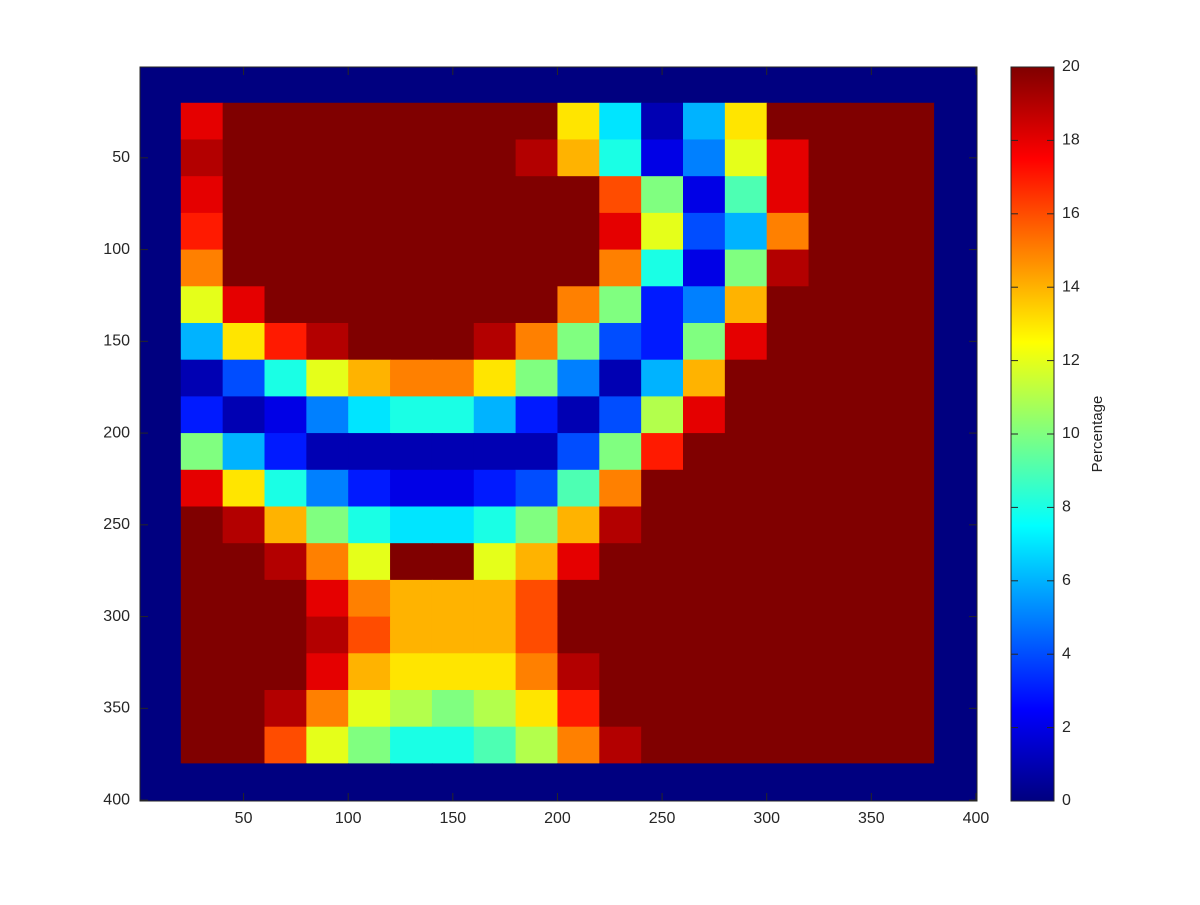 Image resolution: width=1200 pixels, height=905 pixels. Describe the element at coordinates (1066, 727) in the screenshot. I see `colorbar-tick-label: 2` at that location.